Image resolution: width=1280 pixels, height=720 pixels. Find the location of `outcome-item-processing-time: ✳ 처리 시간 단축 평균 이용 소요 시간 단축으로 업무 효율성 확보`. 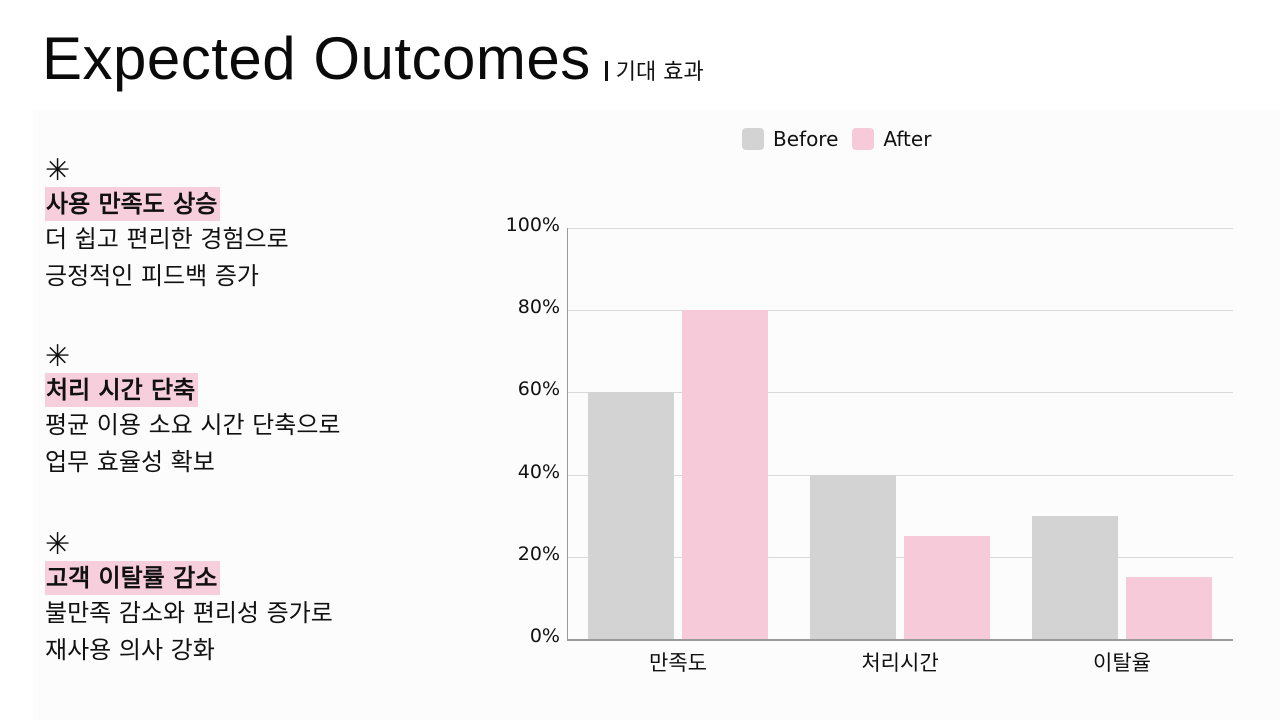

outcome-item-processing-time: ✳ 처리 시간 단축 평균 이용 소요 시간 단축으로 업무 효율성 확보 is located at coordinates (192, 411).